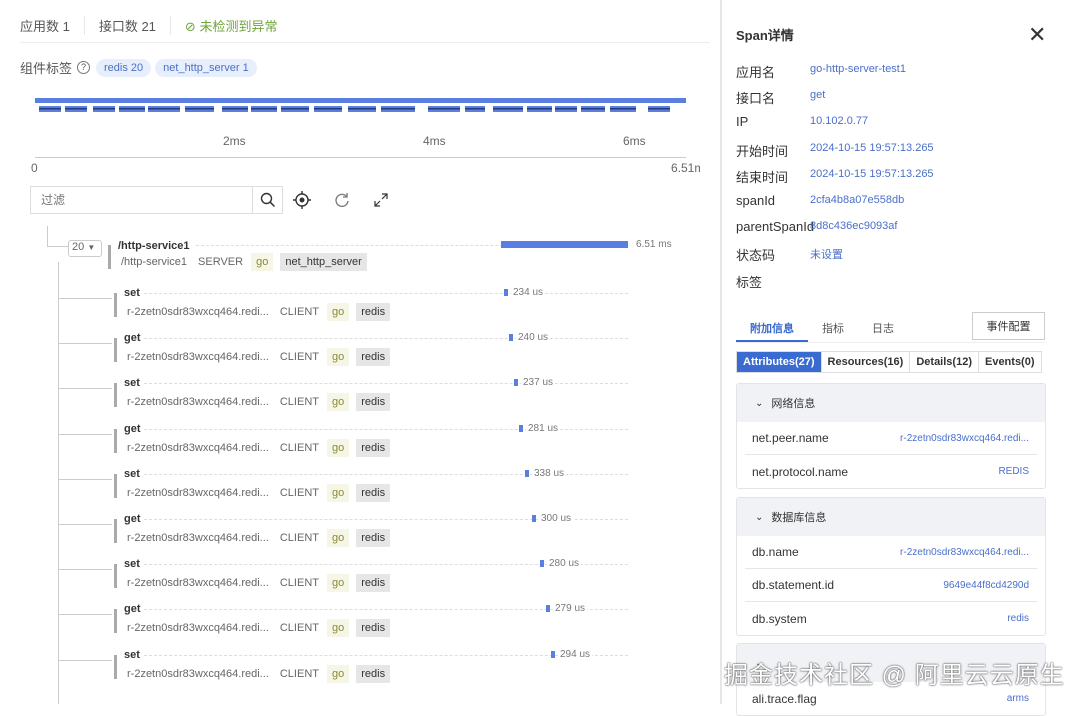 The image size is (1080, 716). What do you see at coordinates (360, 106) in the screenshot?
I see `trace-minimap` at bounding box center [360, 106].